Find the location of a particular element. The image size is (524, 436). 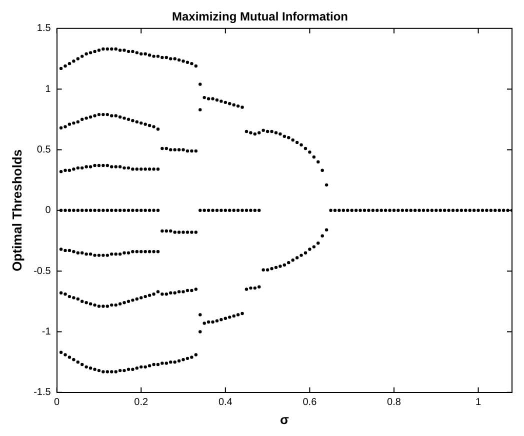

x-tick-label: 0.4 is located at coordinates (225, 402).